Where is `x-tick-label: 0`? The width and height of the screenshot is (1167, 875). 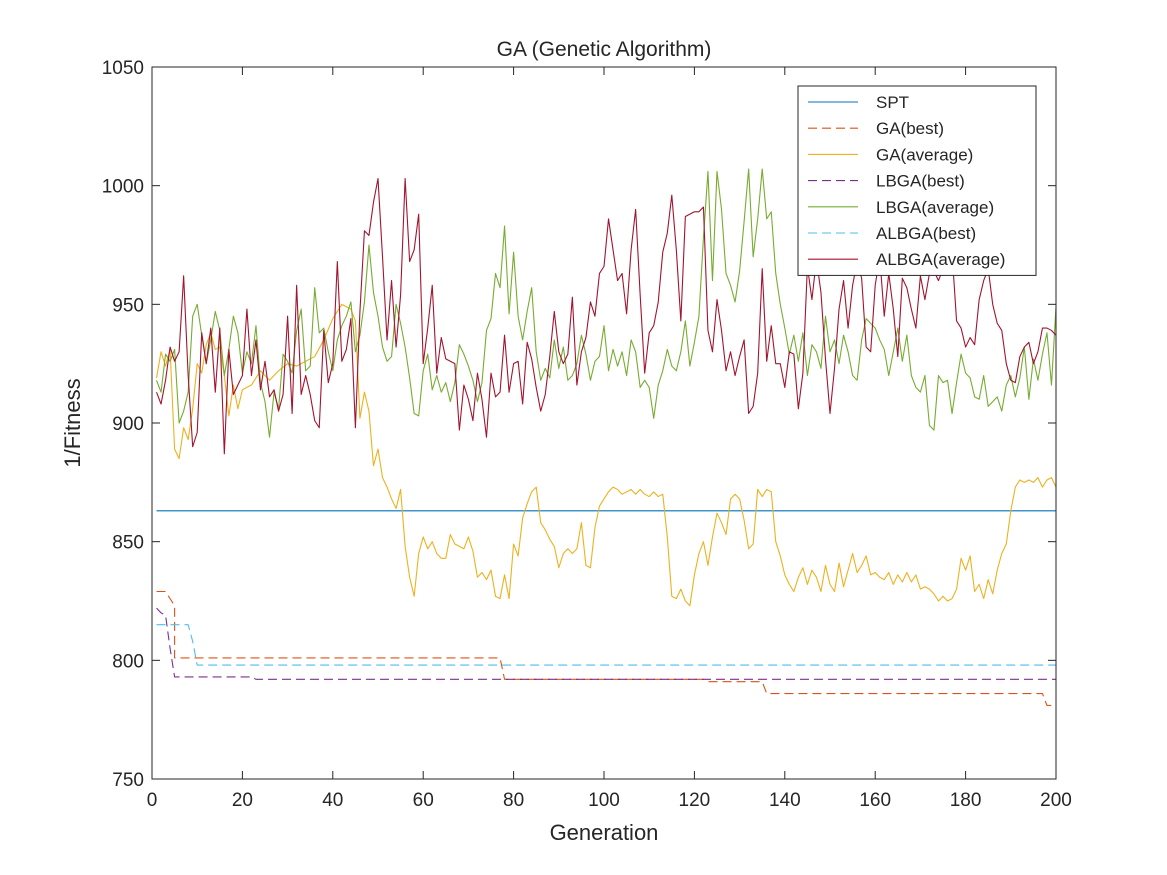 x-tick-label: 0 is located at coordinates (152, 800).